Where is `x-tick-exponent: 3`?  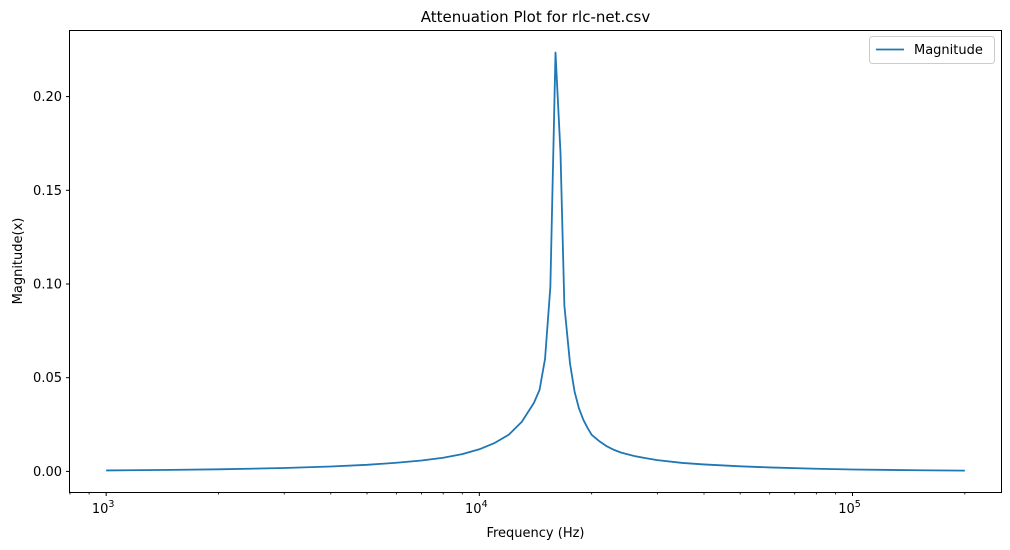 x-tick-exponent: 3 is located at coordinates (111, 504).